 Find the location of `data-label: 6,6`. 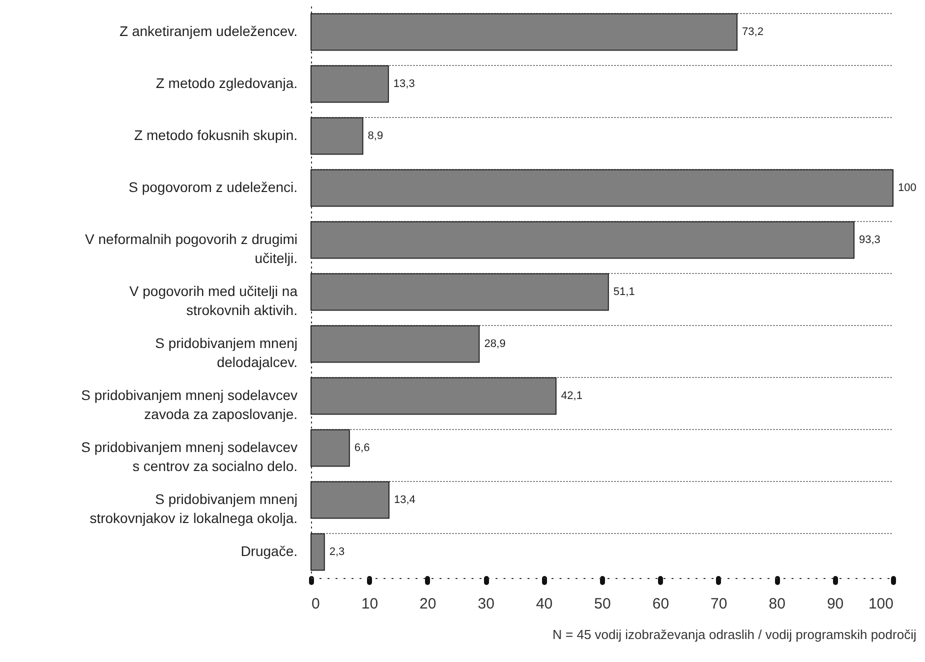

data-label: 6,6 is located at coordinates (362, 448).